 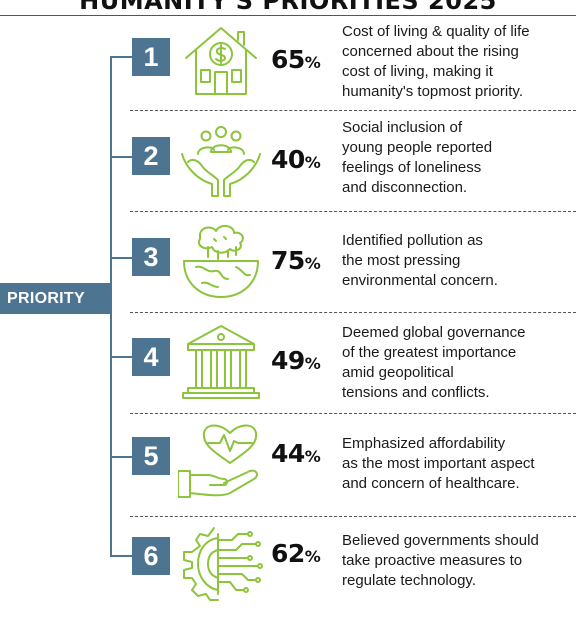 I want to click on stat-number: 65, so click(x=288, y=59).